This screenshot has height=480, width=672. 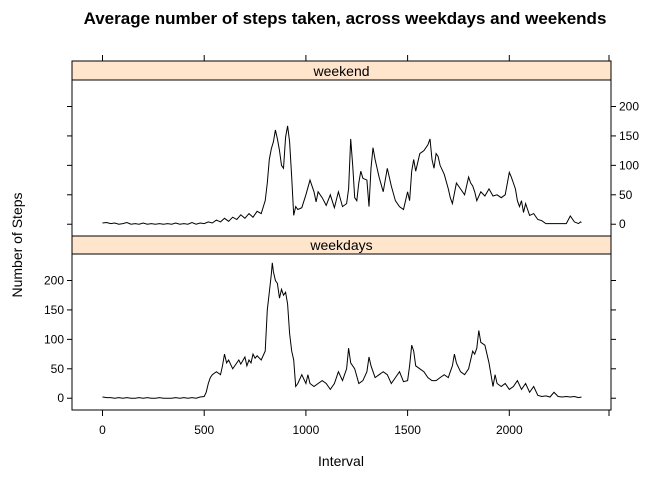 I want to click on x-tick-label: 1000, so click(x=306, y=430).